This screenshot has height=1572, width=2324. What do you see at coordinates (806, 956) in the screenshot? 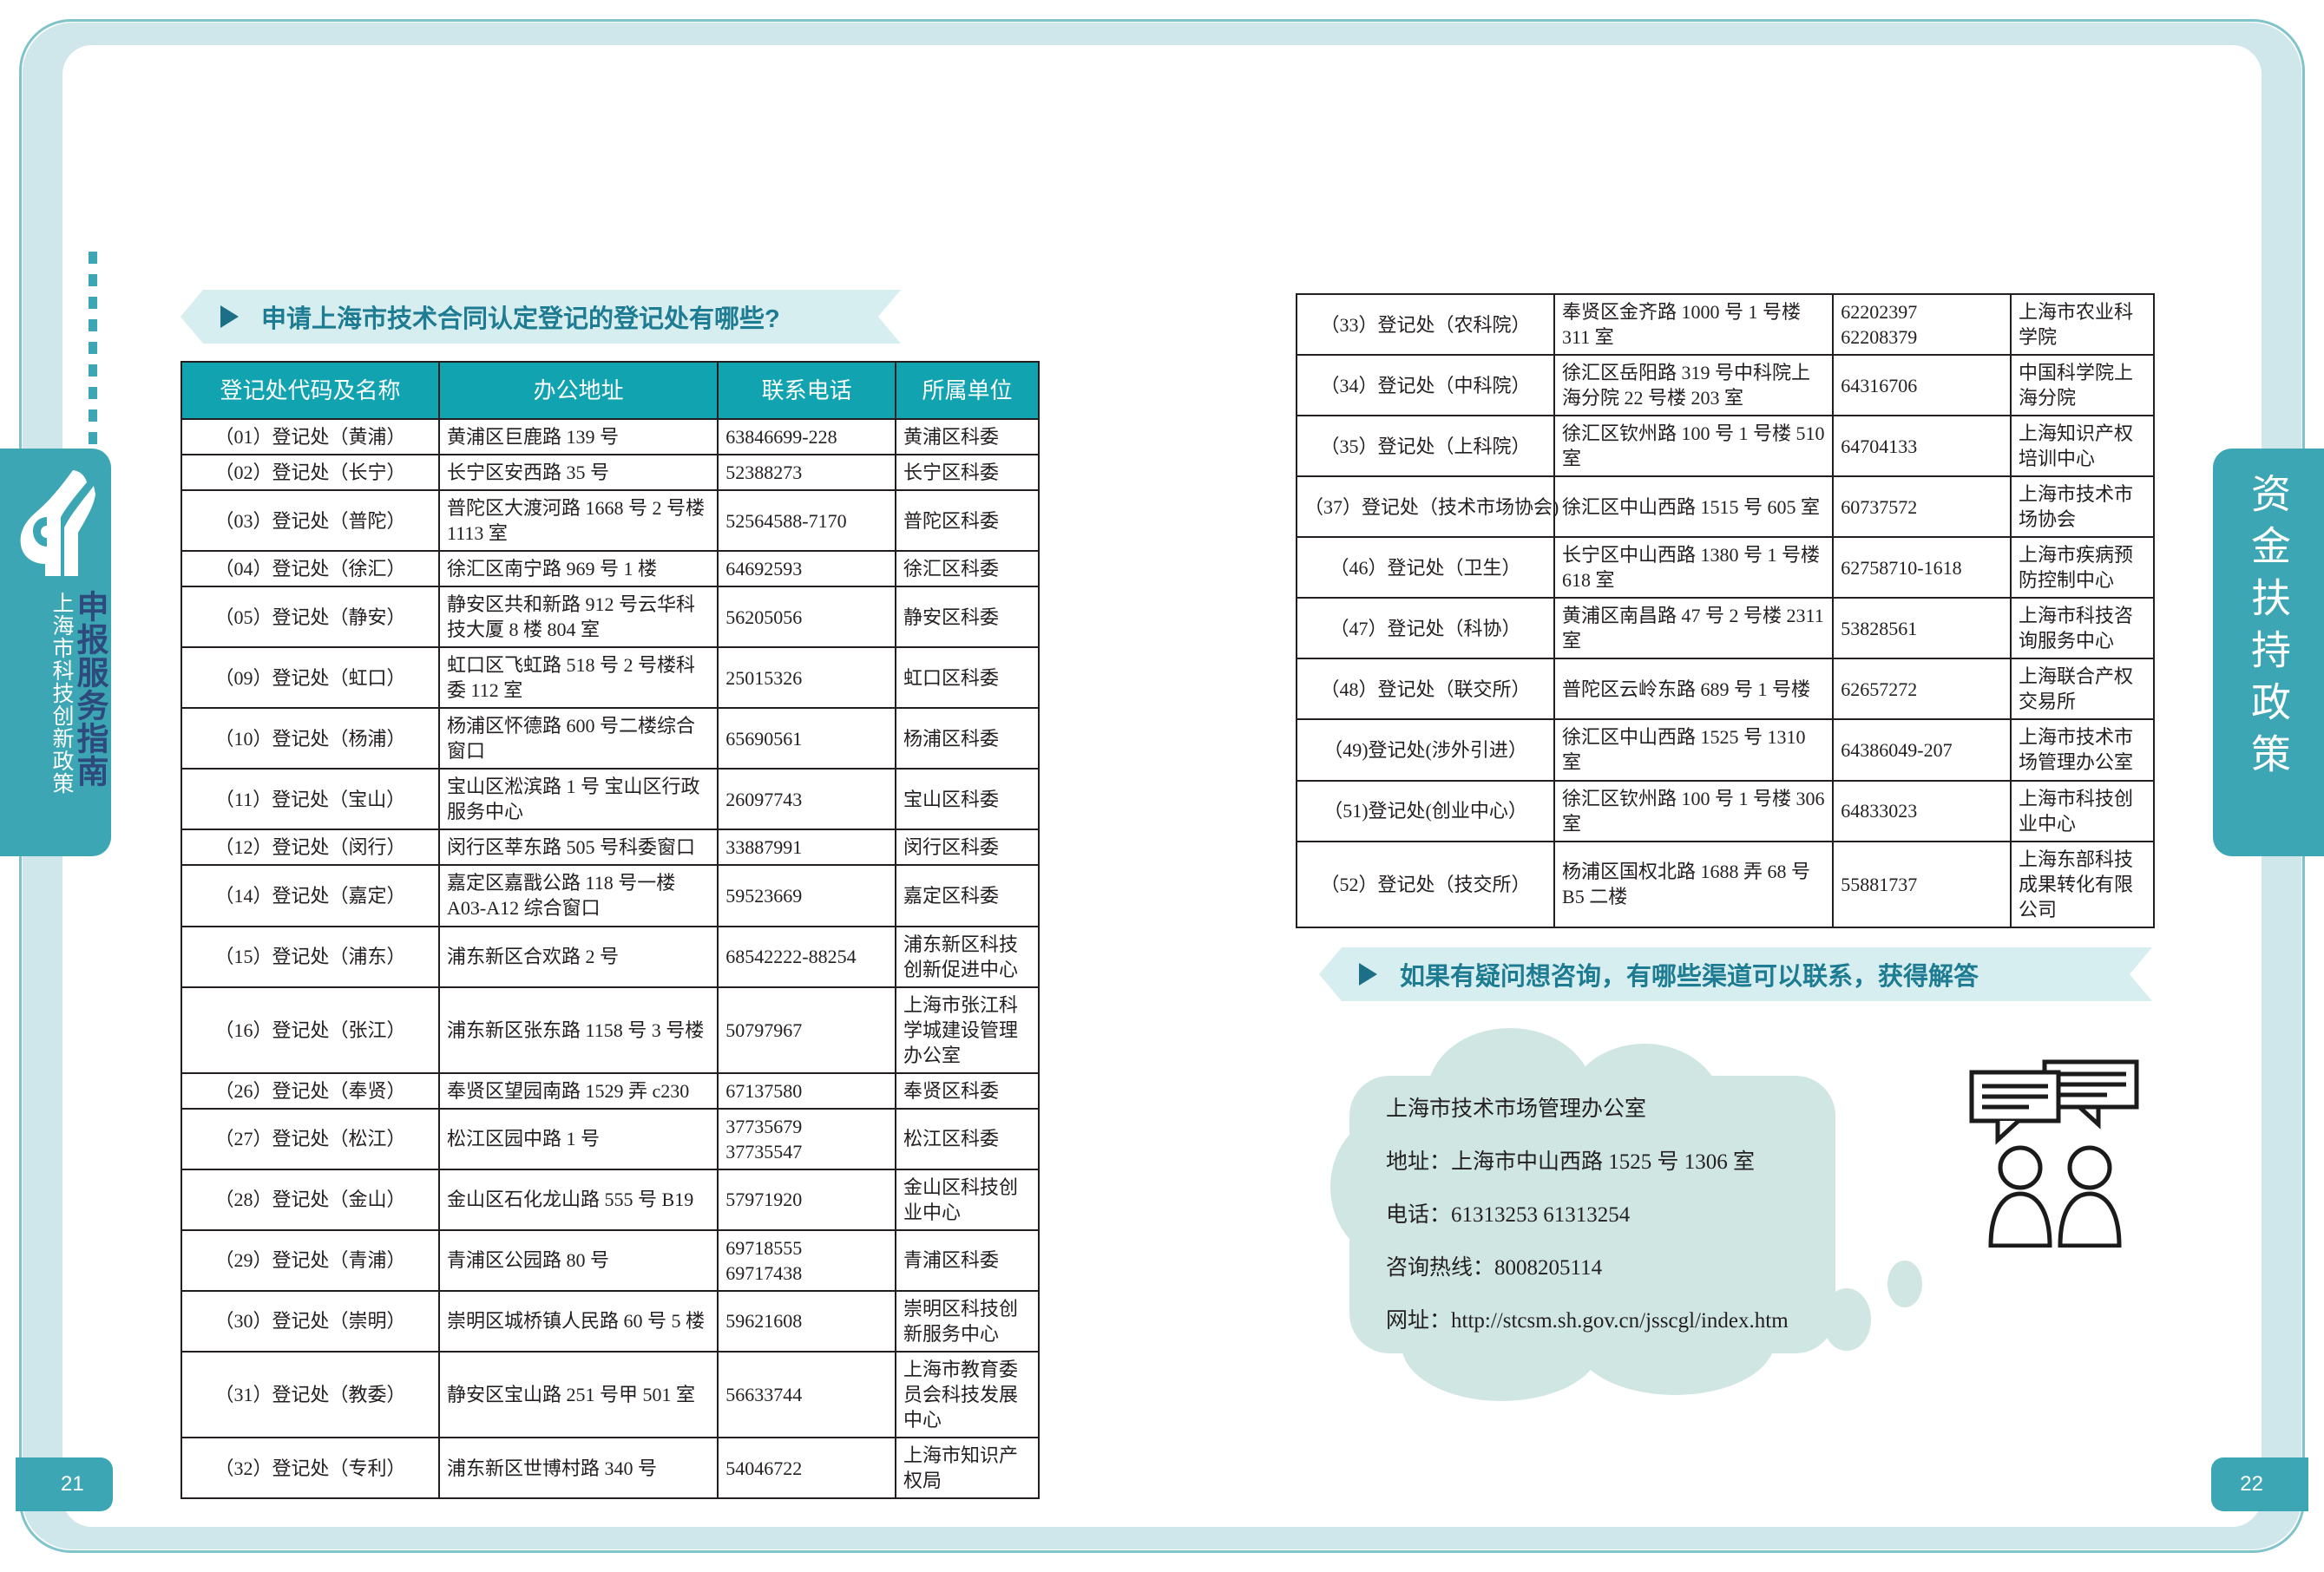
I see `cell-tel: 68542222-88254` at bounding box center [806, 956].